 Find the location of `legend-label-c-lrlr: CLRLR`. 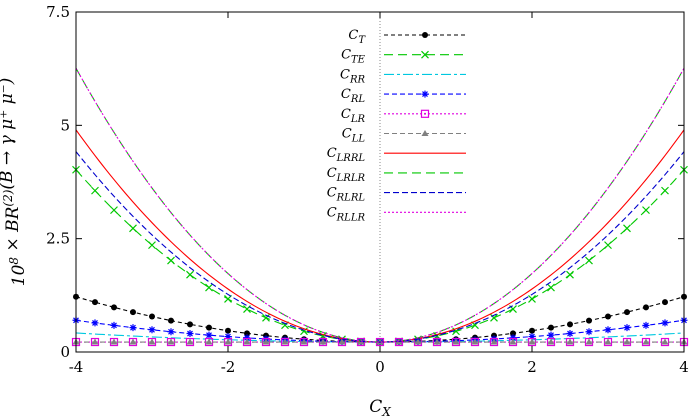

legend-label-c-lrlr: CLRLR is located at coordinates (346, 175).